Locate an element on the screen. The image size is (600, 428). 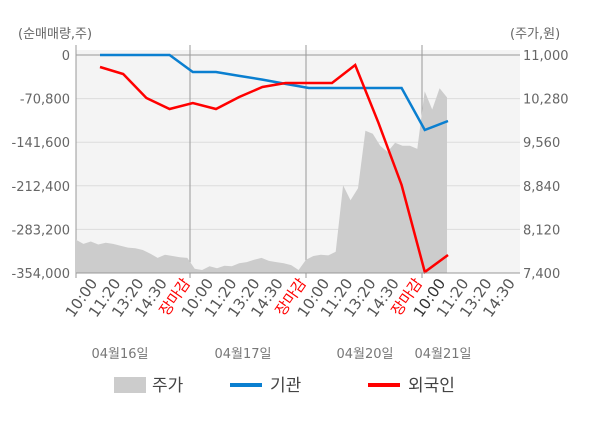
left-tick-label: -283,200 is located at coordinates (41, 230).